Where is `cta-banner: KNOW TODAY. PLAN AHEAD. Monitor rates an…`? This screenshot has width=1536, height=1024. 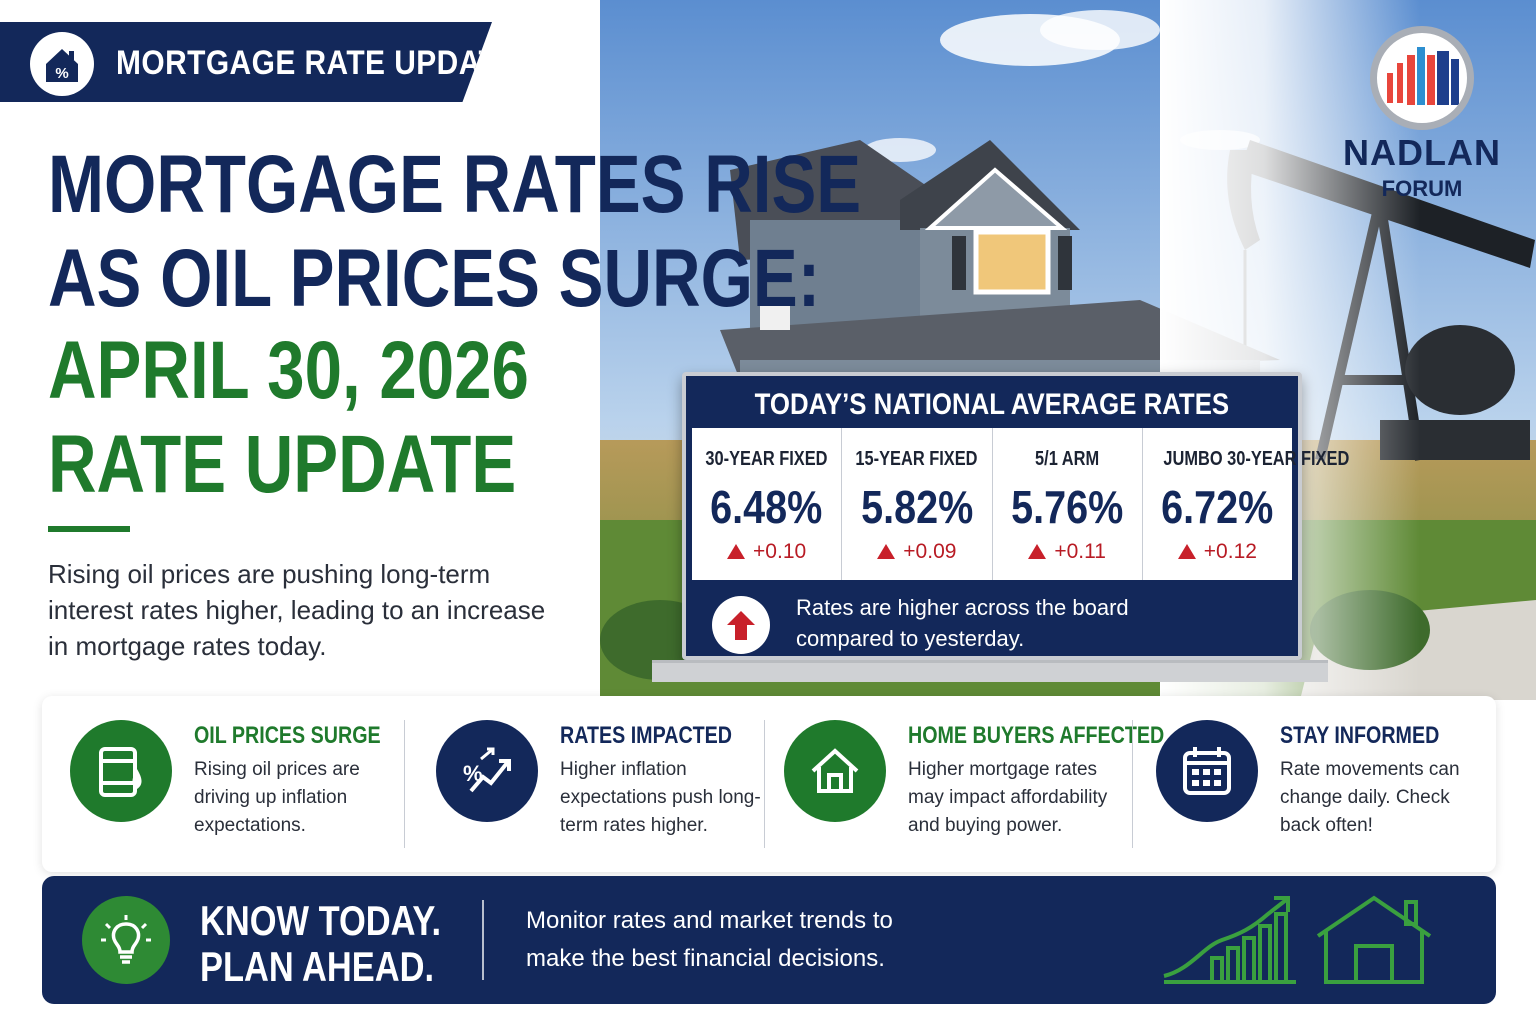
cta-banner: KNOW TODAY. PLAN AHEAD. Monitor rates an… is located at coordinates (769, 940).